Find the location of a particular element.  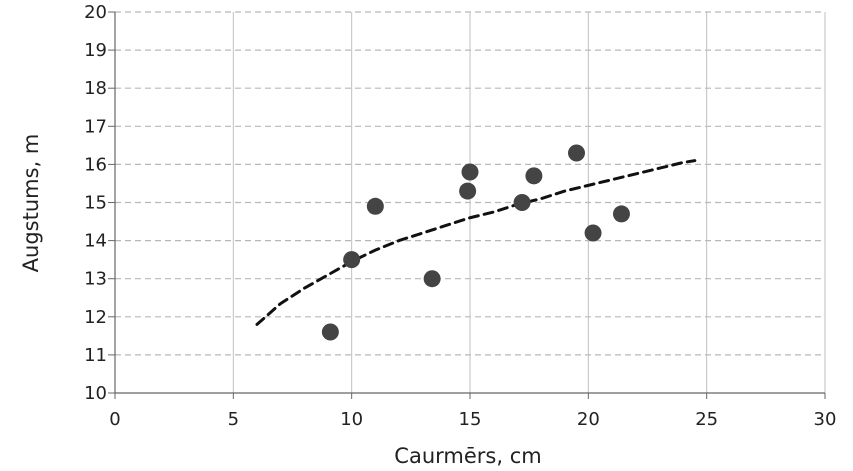

y-tick-label-11: 11 is located at coordinates (95, 355).